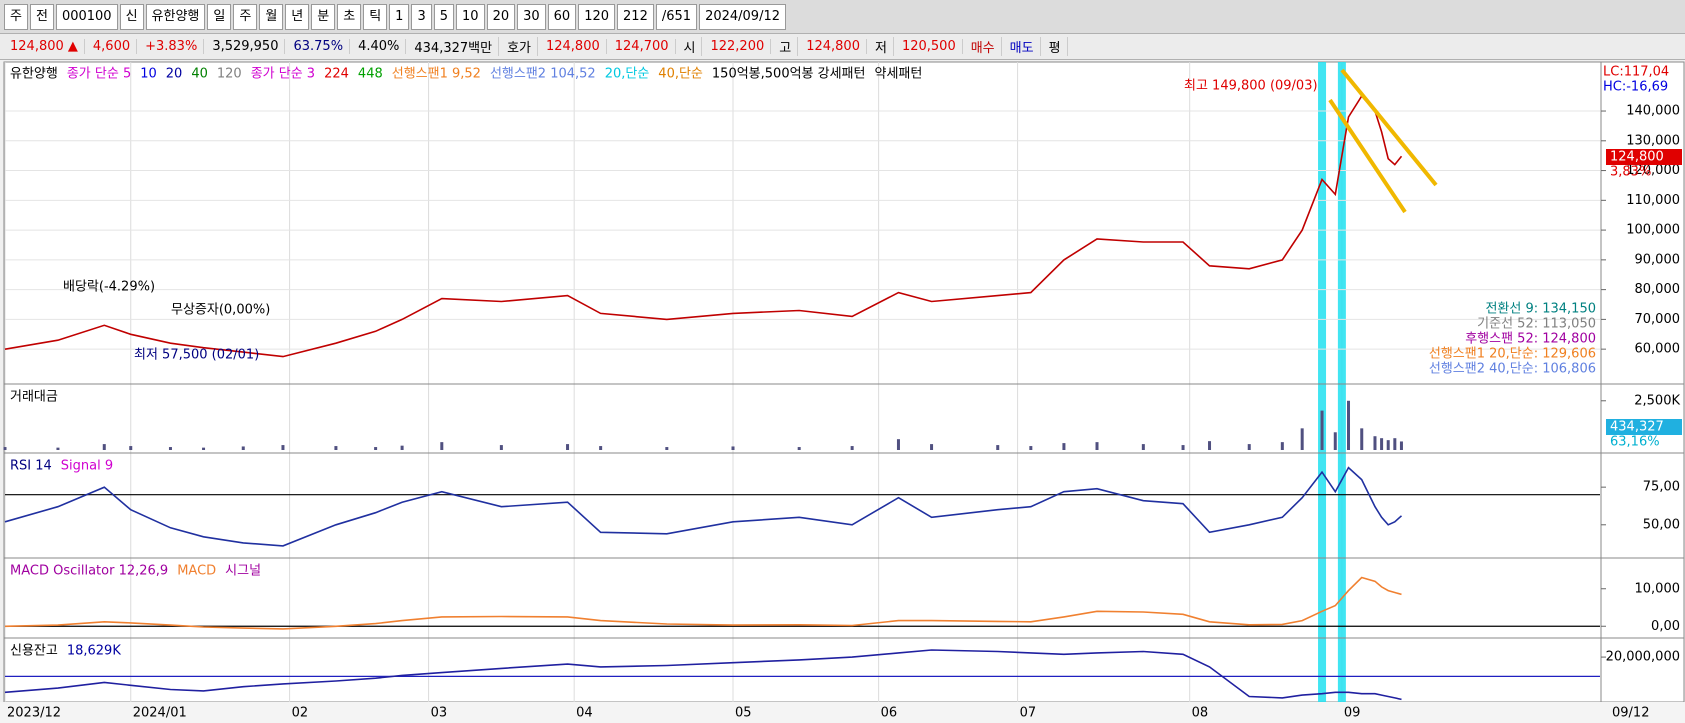  What do you see at coordinates (109, 287) in the screenshot?
I see `annotation: 배당락(-4.29%)` at bounding box center [109, 287].